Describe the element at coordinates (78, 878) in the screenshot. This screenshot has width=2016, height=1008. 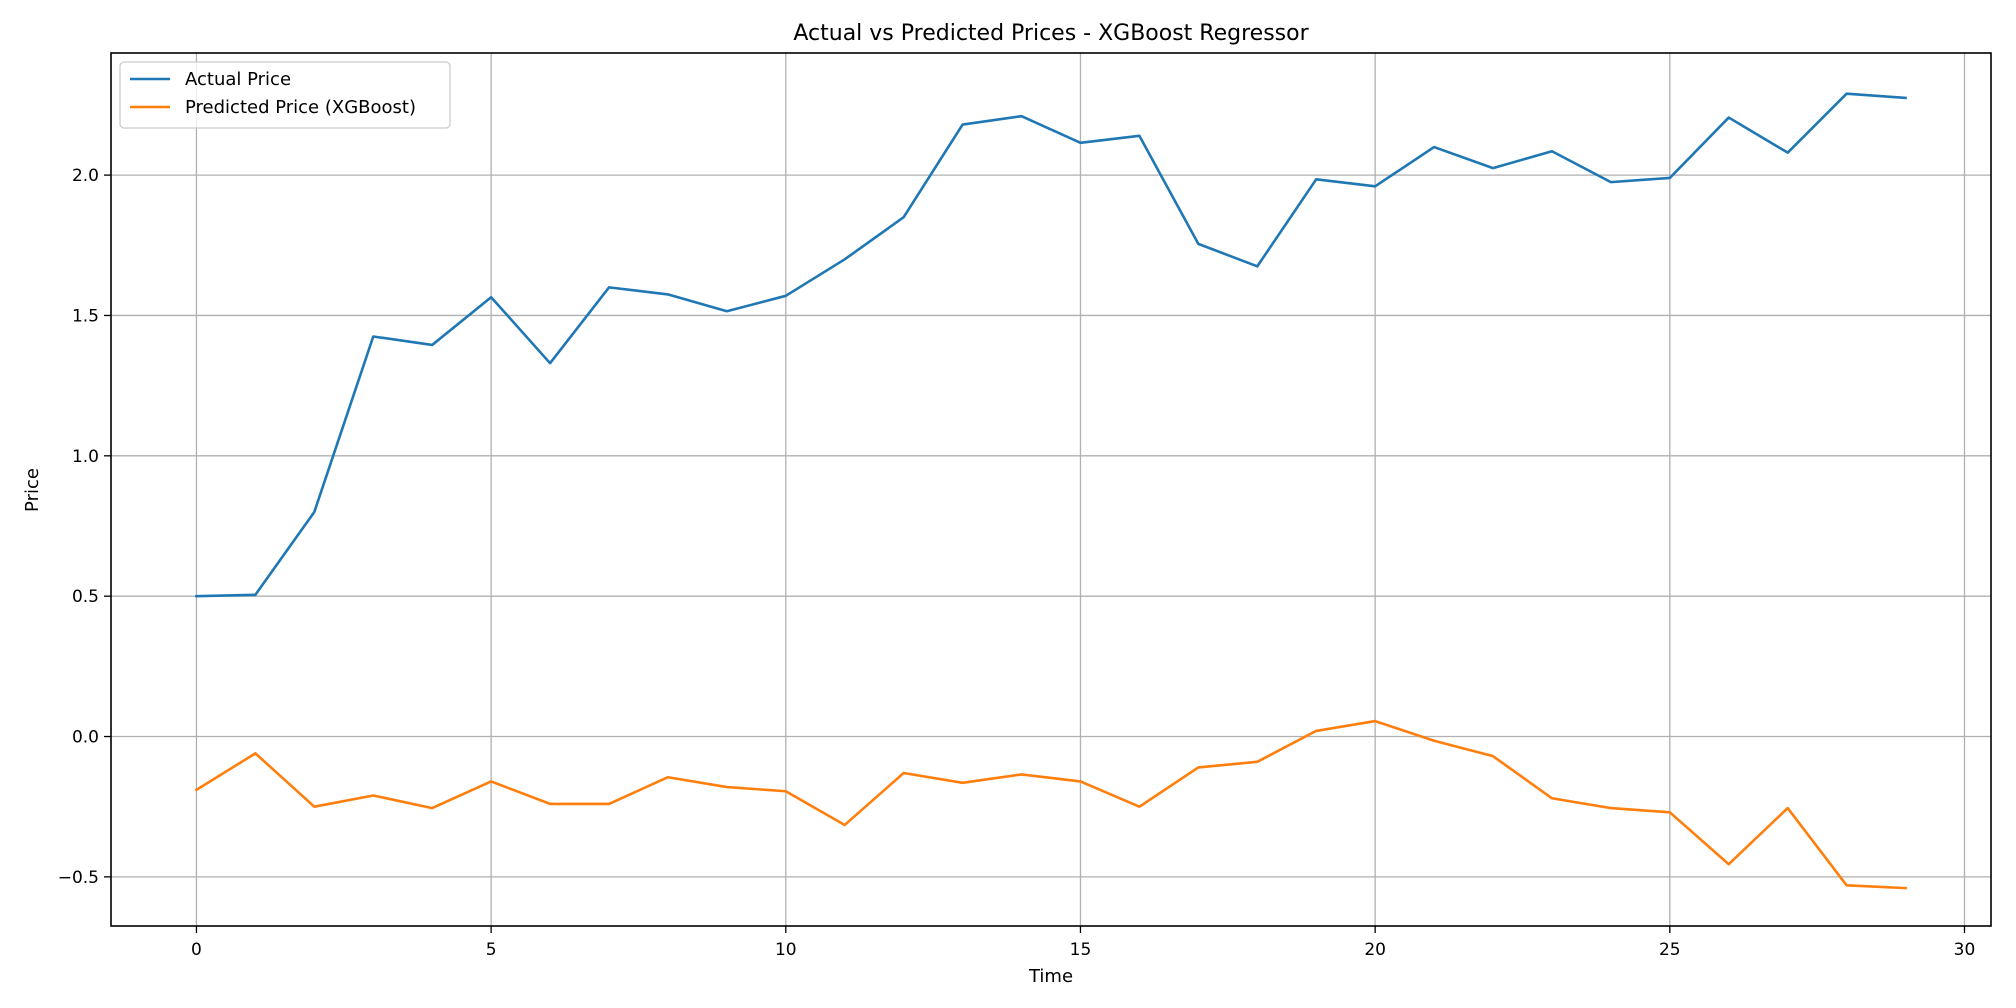
I see `y-tick-label: −0.5` at that location.